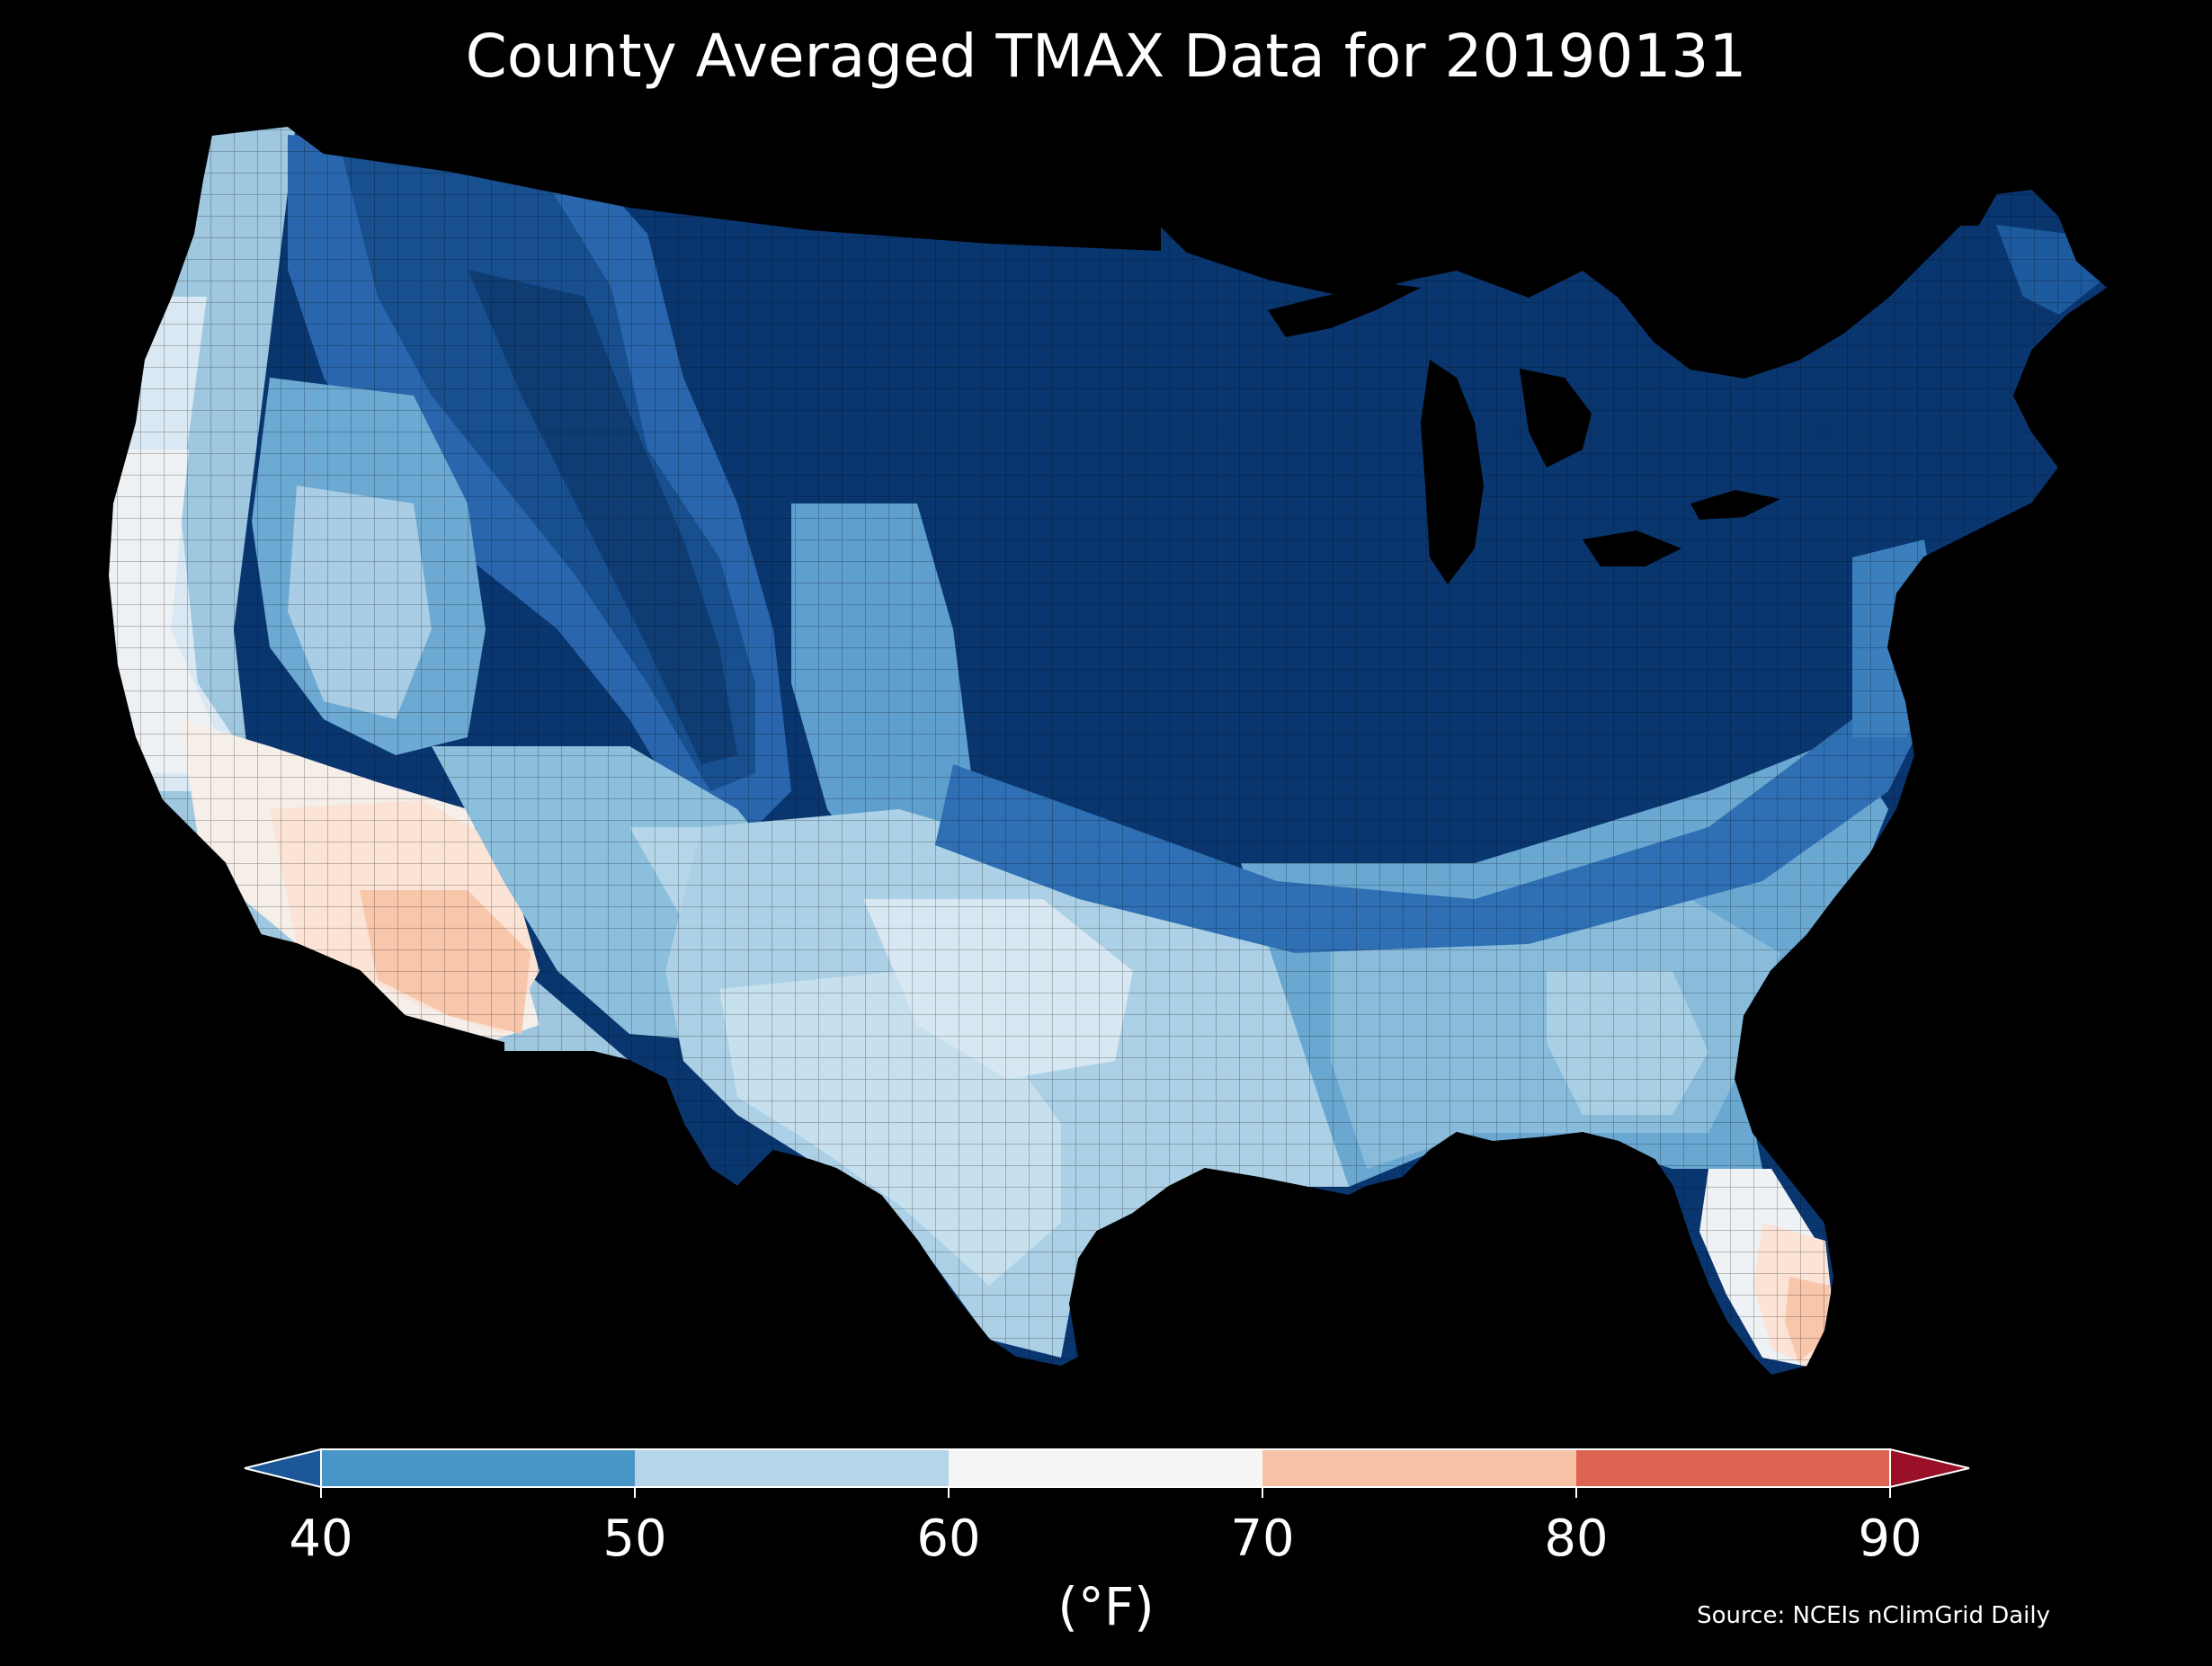  I want to click on colorbar-tick-50: 50, so click(634, 1539).